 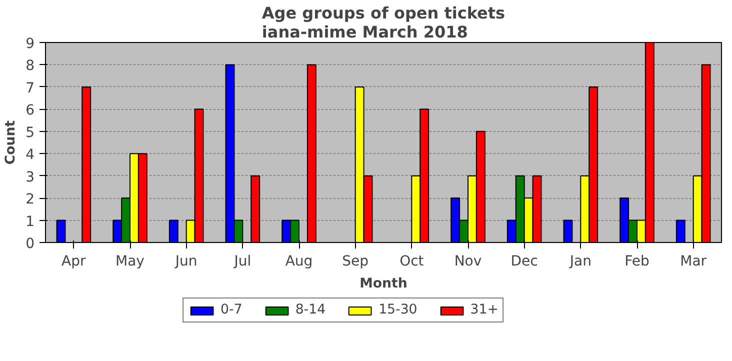 What do you see at coordinates (30, 88) in the screenshot?
I see `y-tick-label: 7` at bounding box center [30, 88].